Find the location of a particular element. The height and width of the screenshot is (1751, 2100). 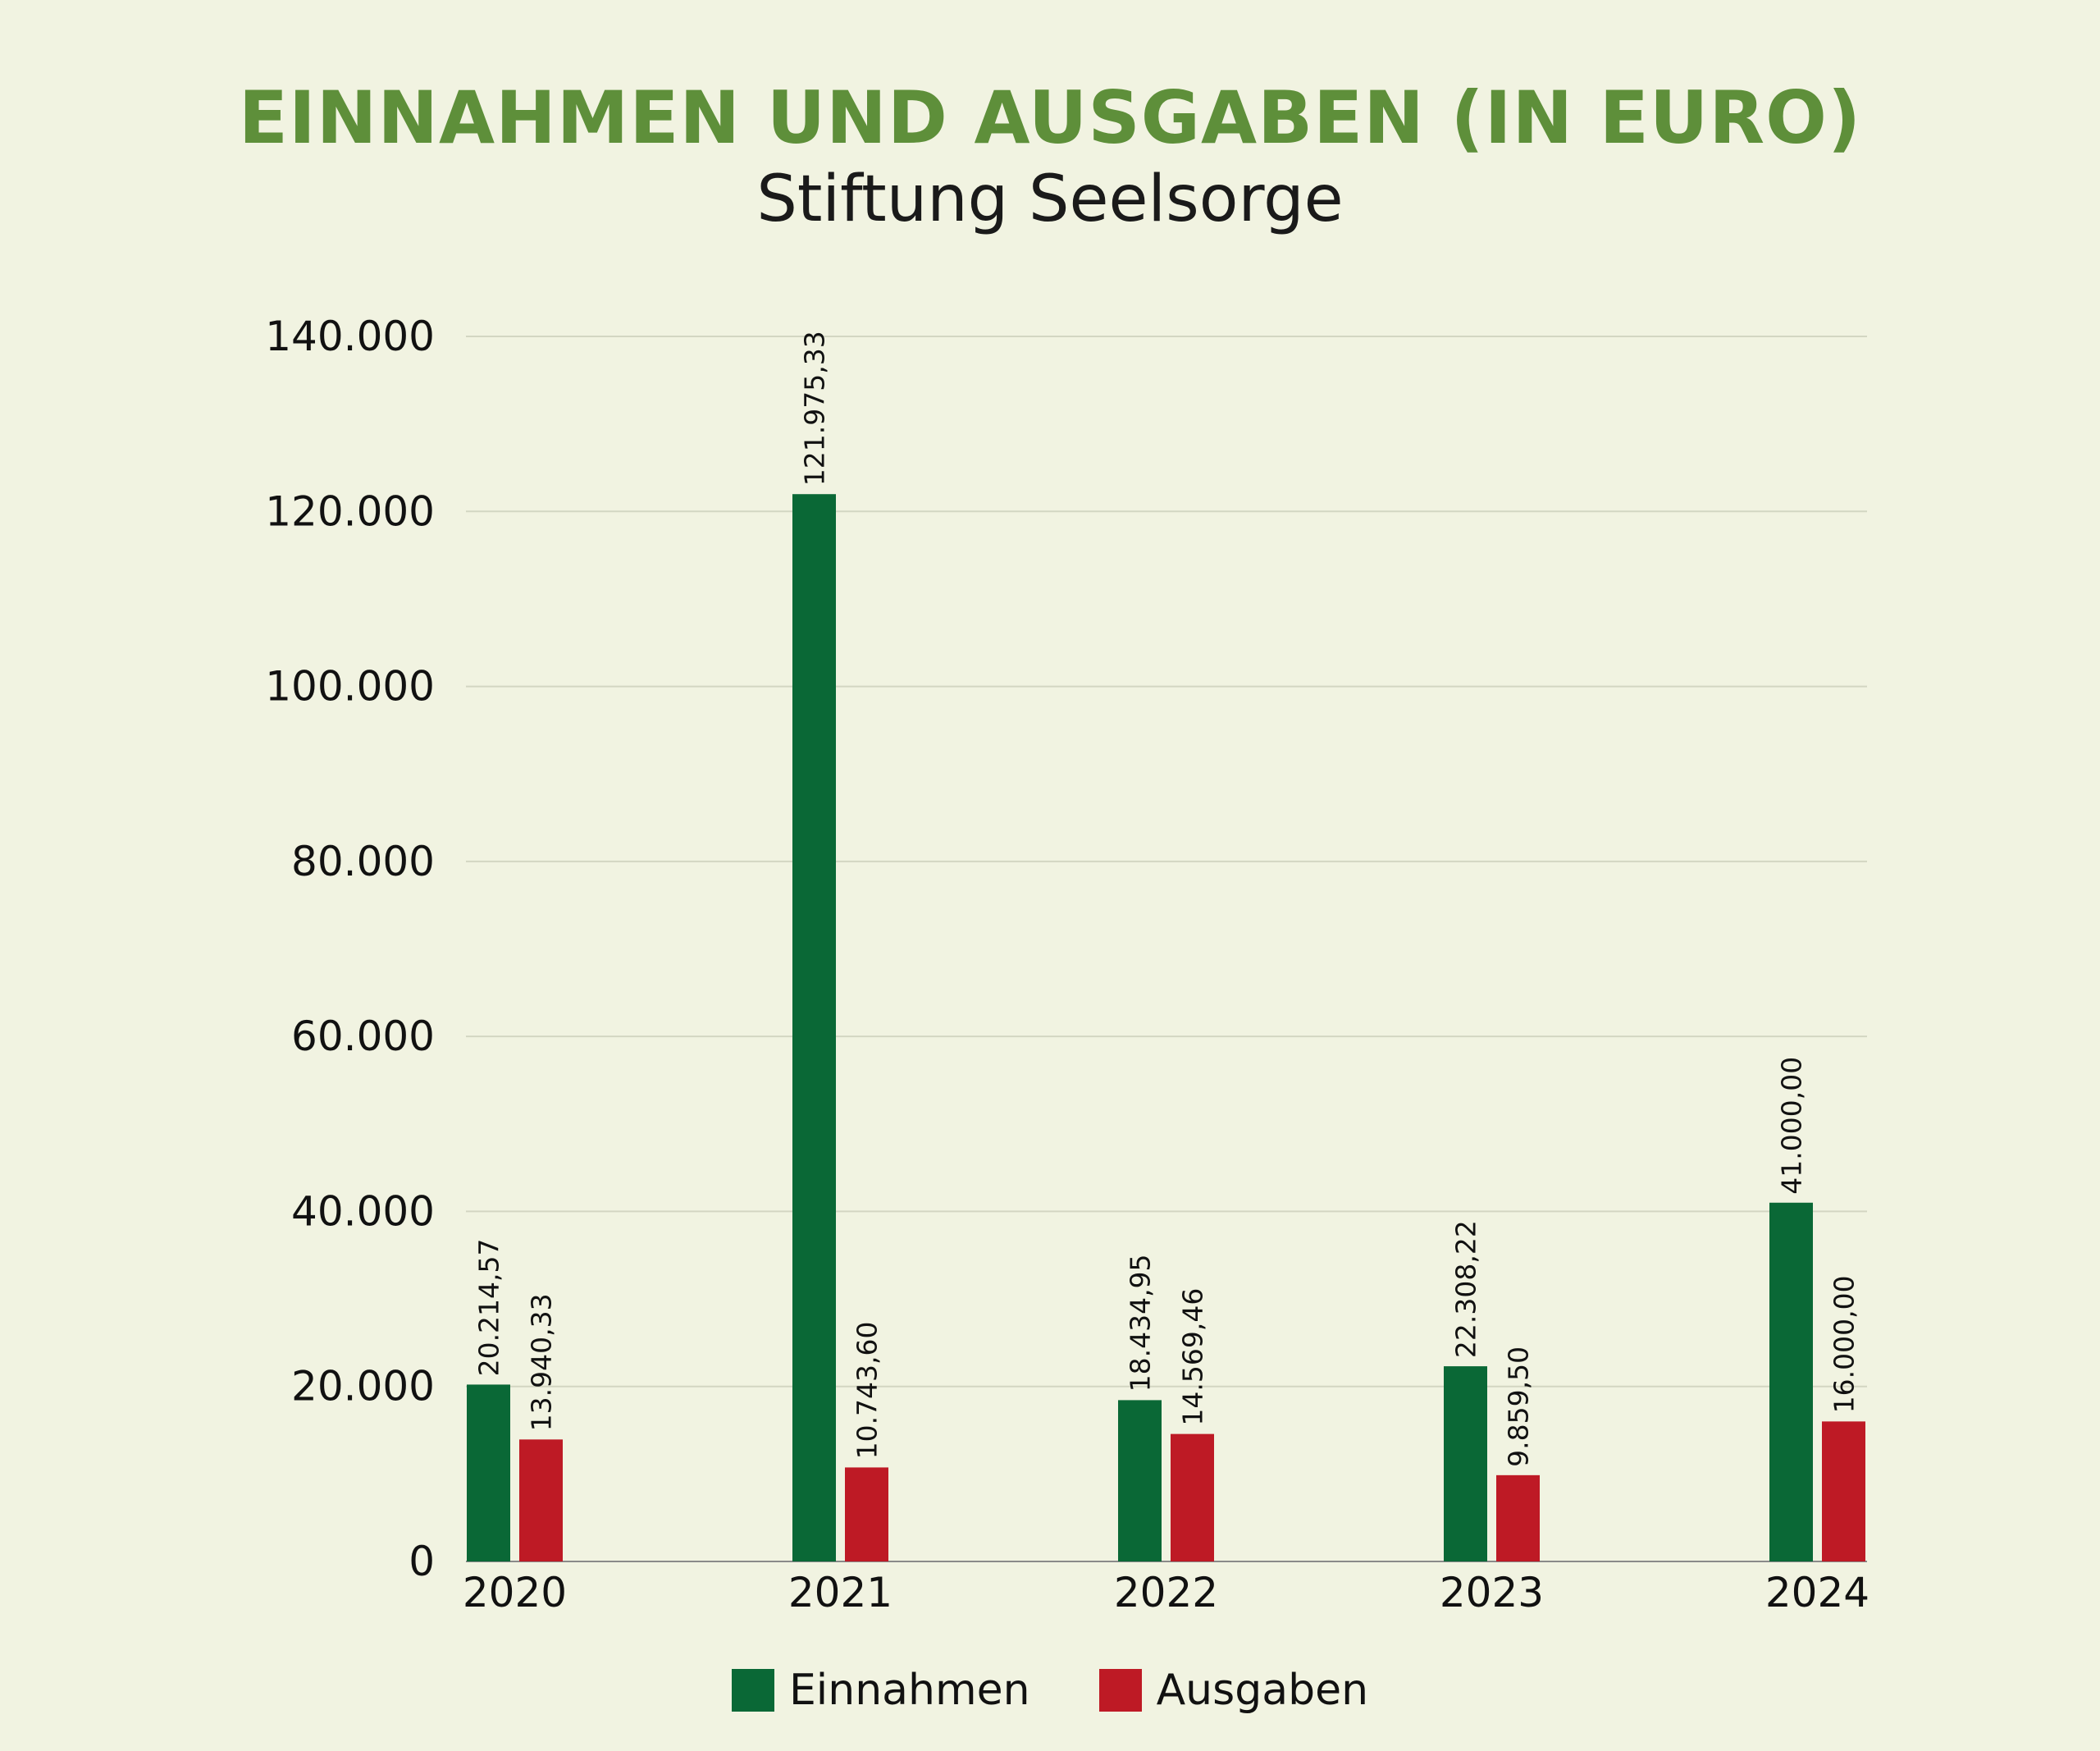

legend-item-ausgaben: Ausgaben is located at coordinates (1233, 1691).